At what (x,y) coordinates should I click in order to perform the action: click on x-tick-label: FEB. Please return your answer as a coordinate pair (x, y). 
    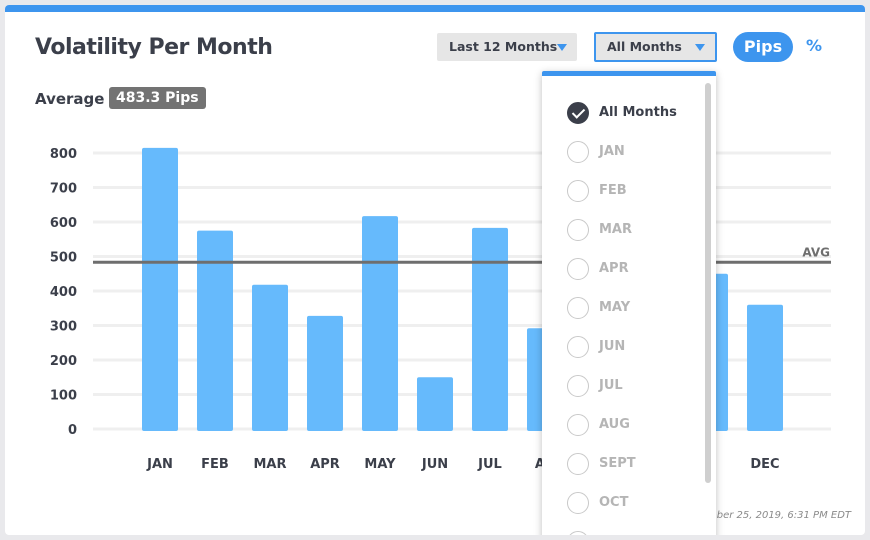
    Looking at the image, I should click on (215, 464).